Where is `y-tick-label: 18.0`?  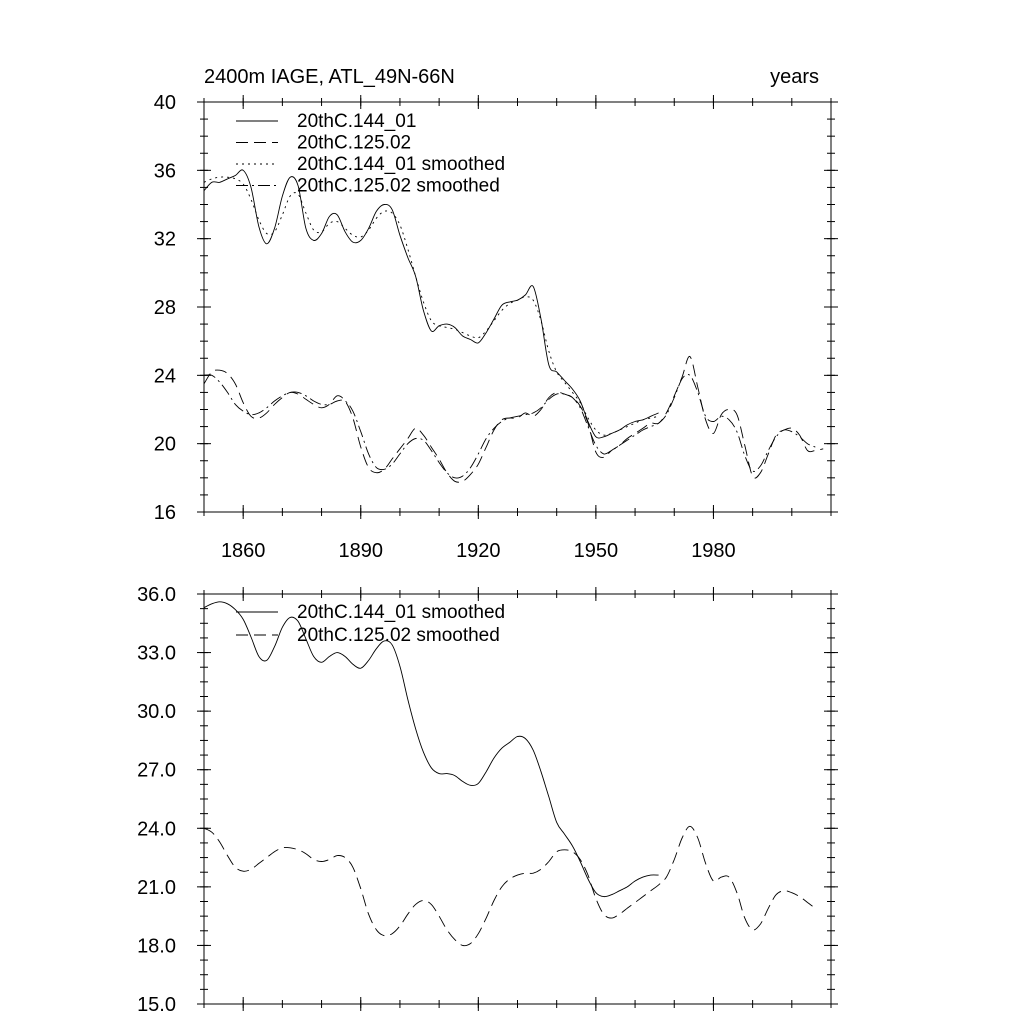
y-tick-label: 18.0 is located at coordinates (156, 946).